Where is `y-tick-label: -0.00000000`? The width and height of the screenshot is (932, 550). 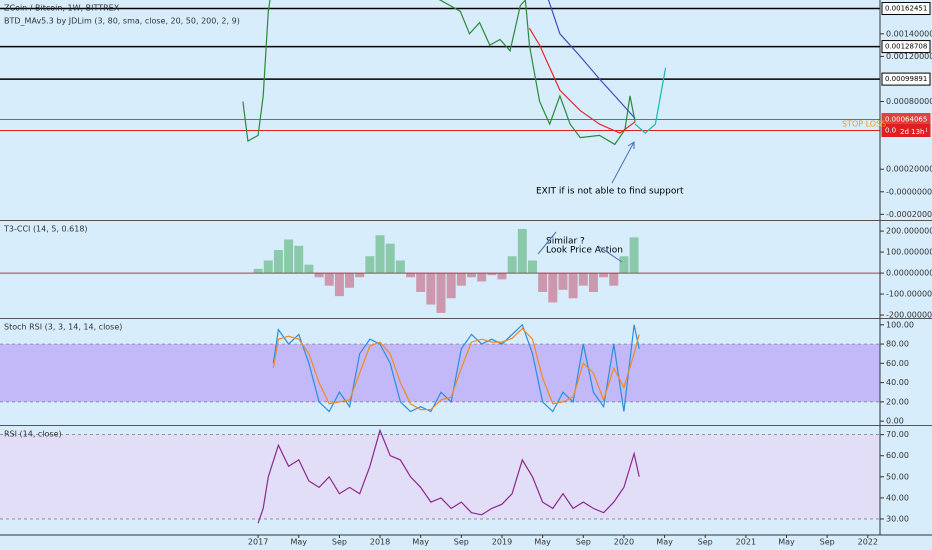 y-tick-label: -0.00000000 is located at coordinates (909, 191).